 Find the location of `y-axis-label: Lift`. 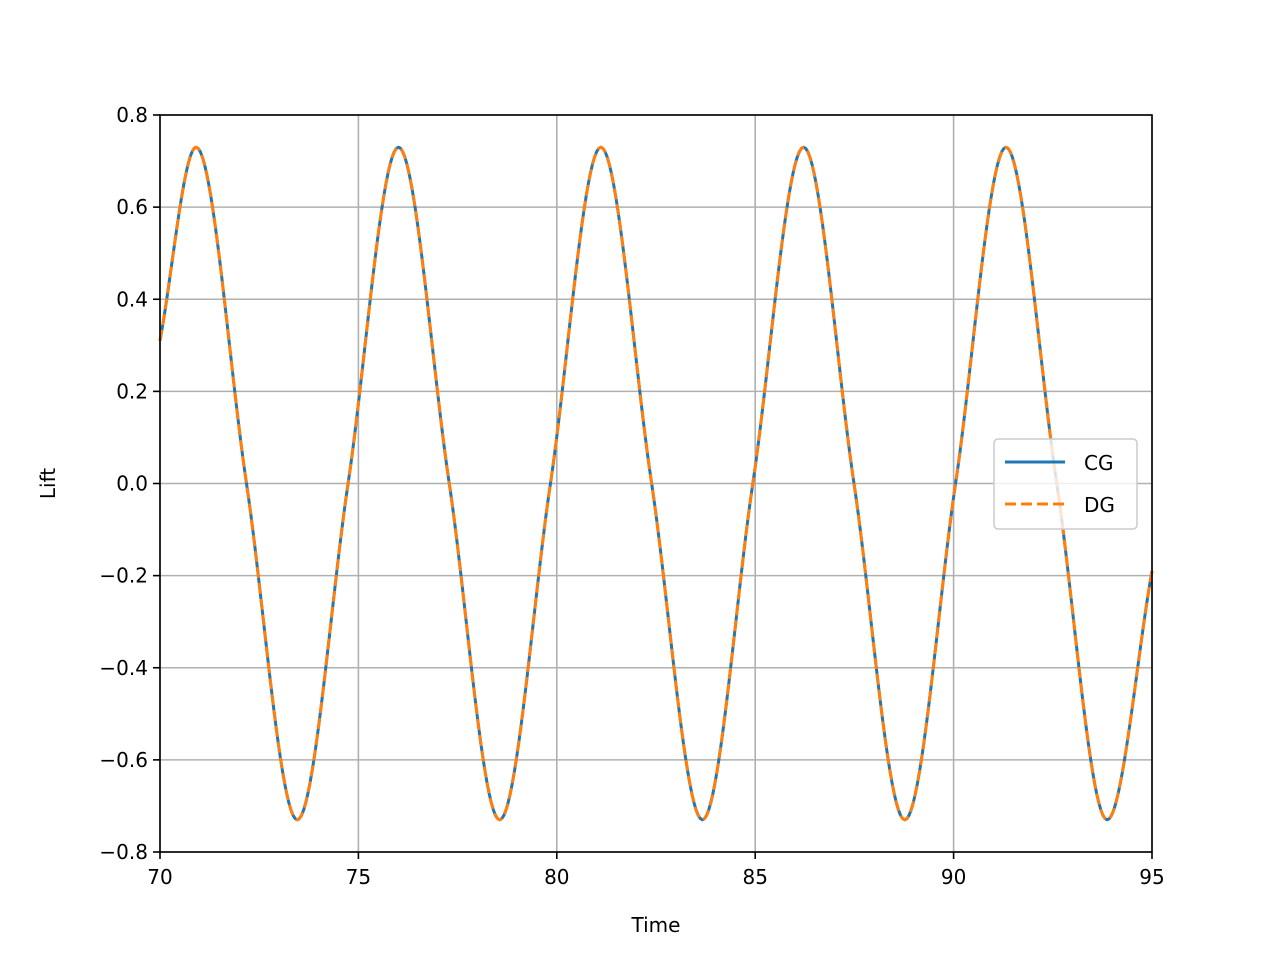

y-axis-label: Lift is located at coordinates (48, 483).